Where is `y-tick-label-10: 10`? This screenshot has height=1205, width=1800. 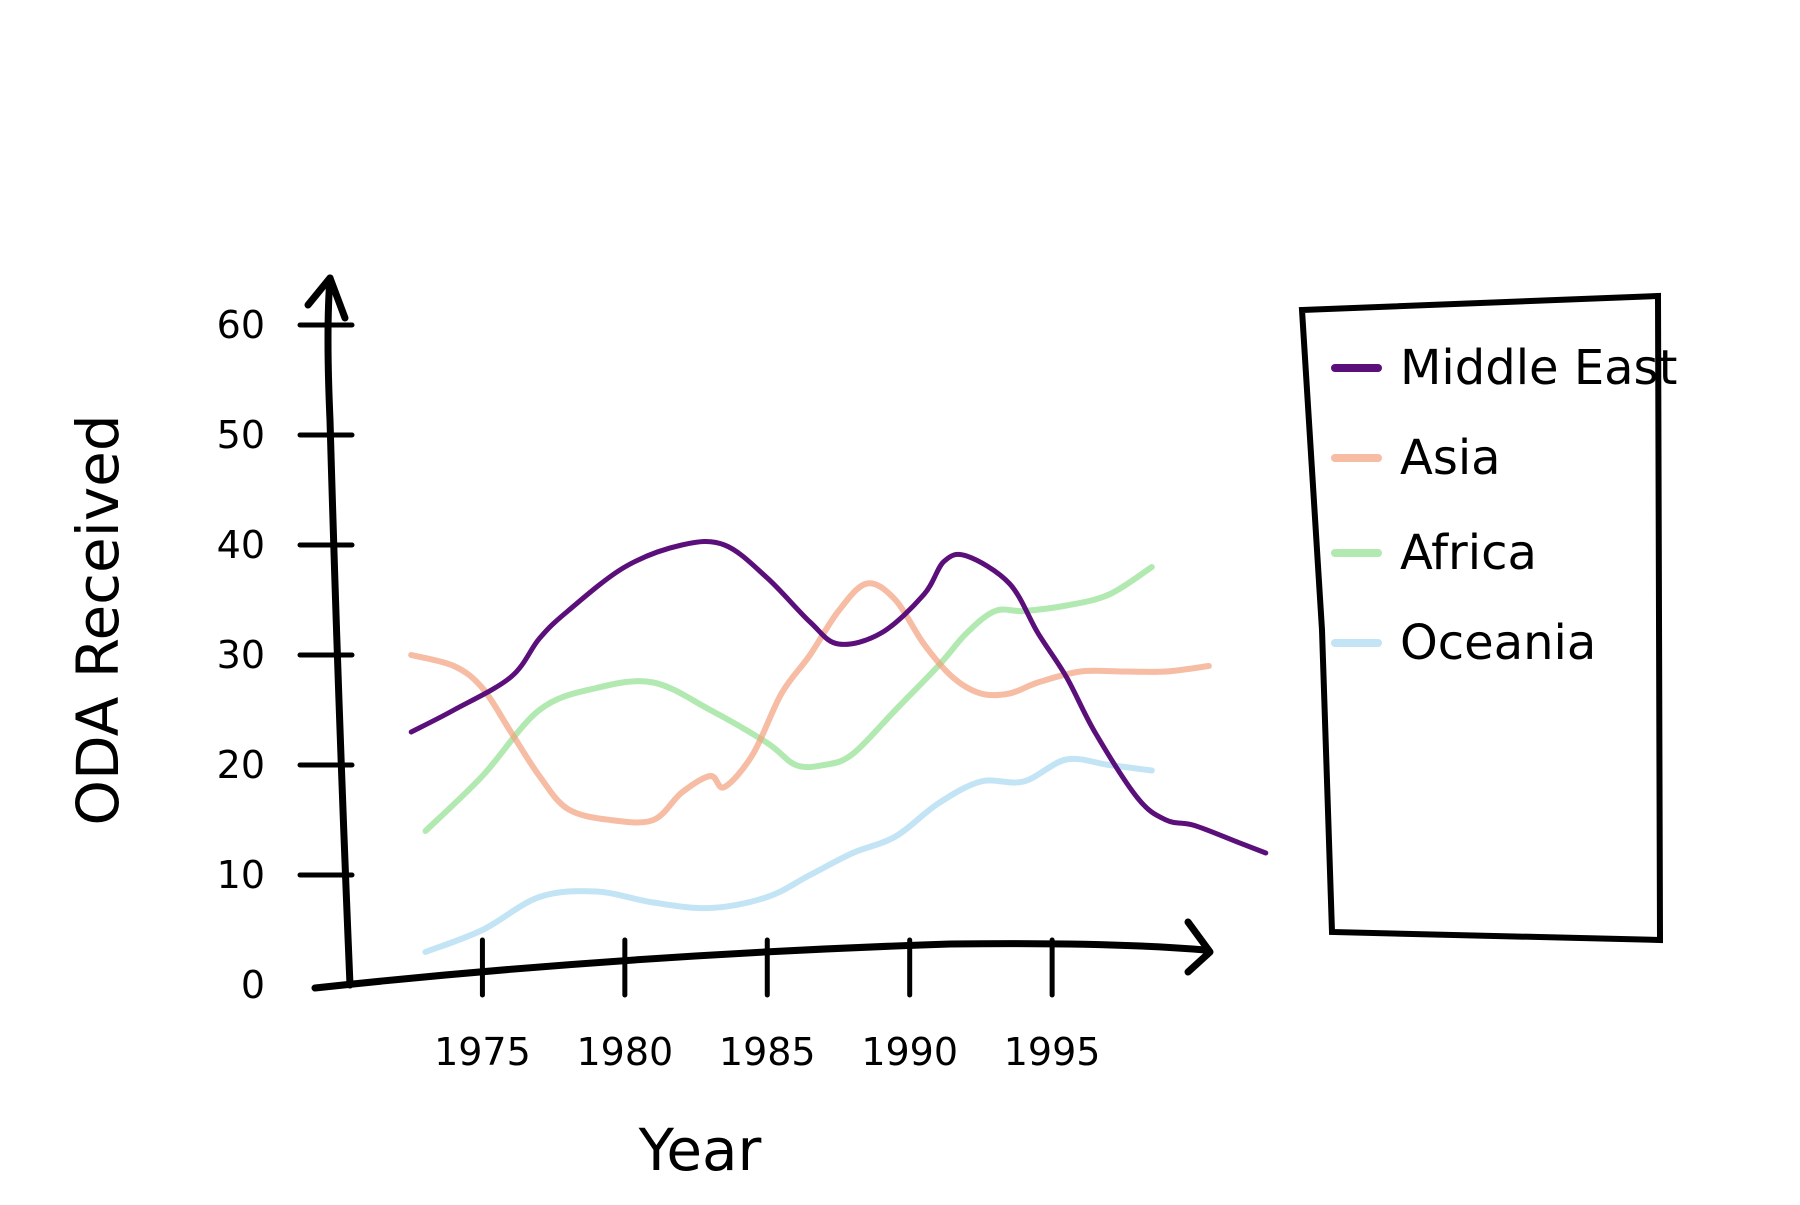 y-tick-label-10: 10 is located at coordinates (241, 875).